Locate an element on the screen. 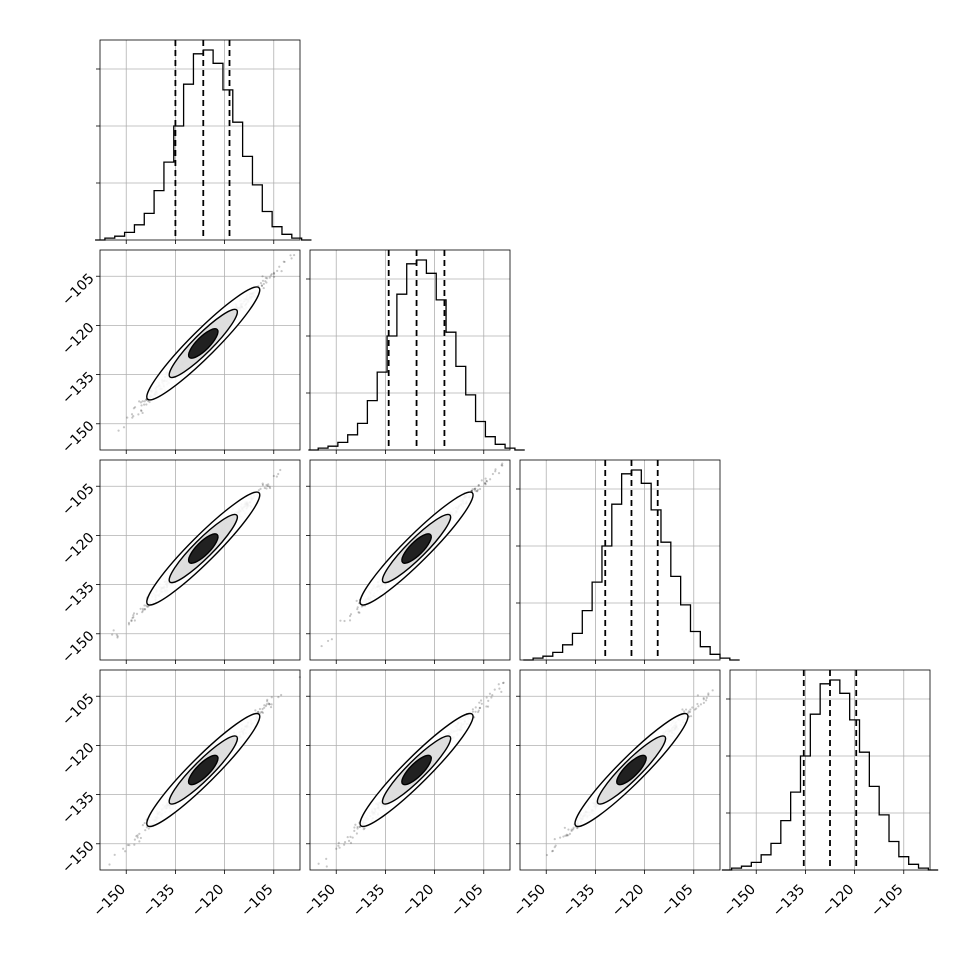 Image resolution: width=970 pixels, height=970 pixels. panel-1-0: −150 −135 −120 −105 is located at coordinates (180, 353).